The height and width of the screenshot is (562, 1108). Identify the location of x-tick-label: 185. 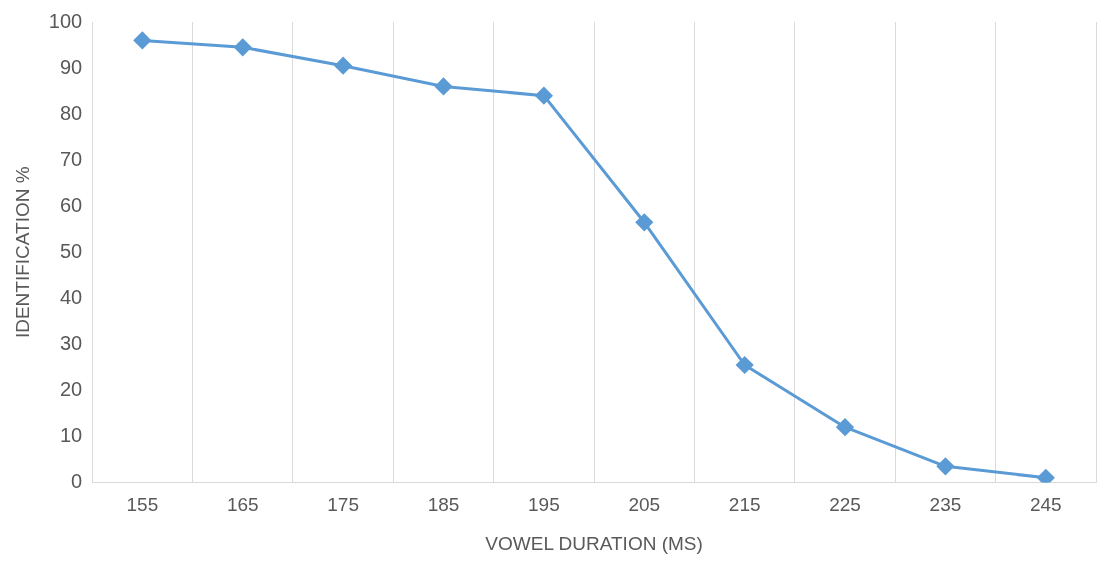
(443, 505).